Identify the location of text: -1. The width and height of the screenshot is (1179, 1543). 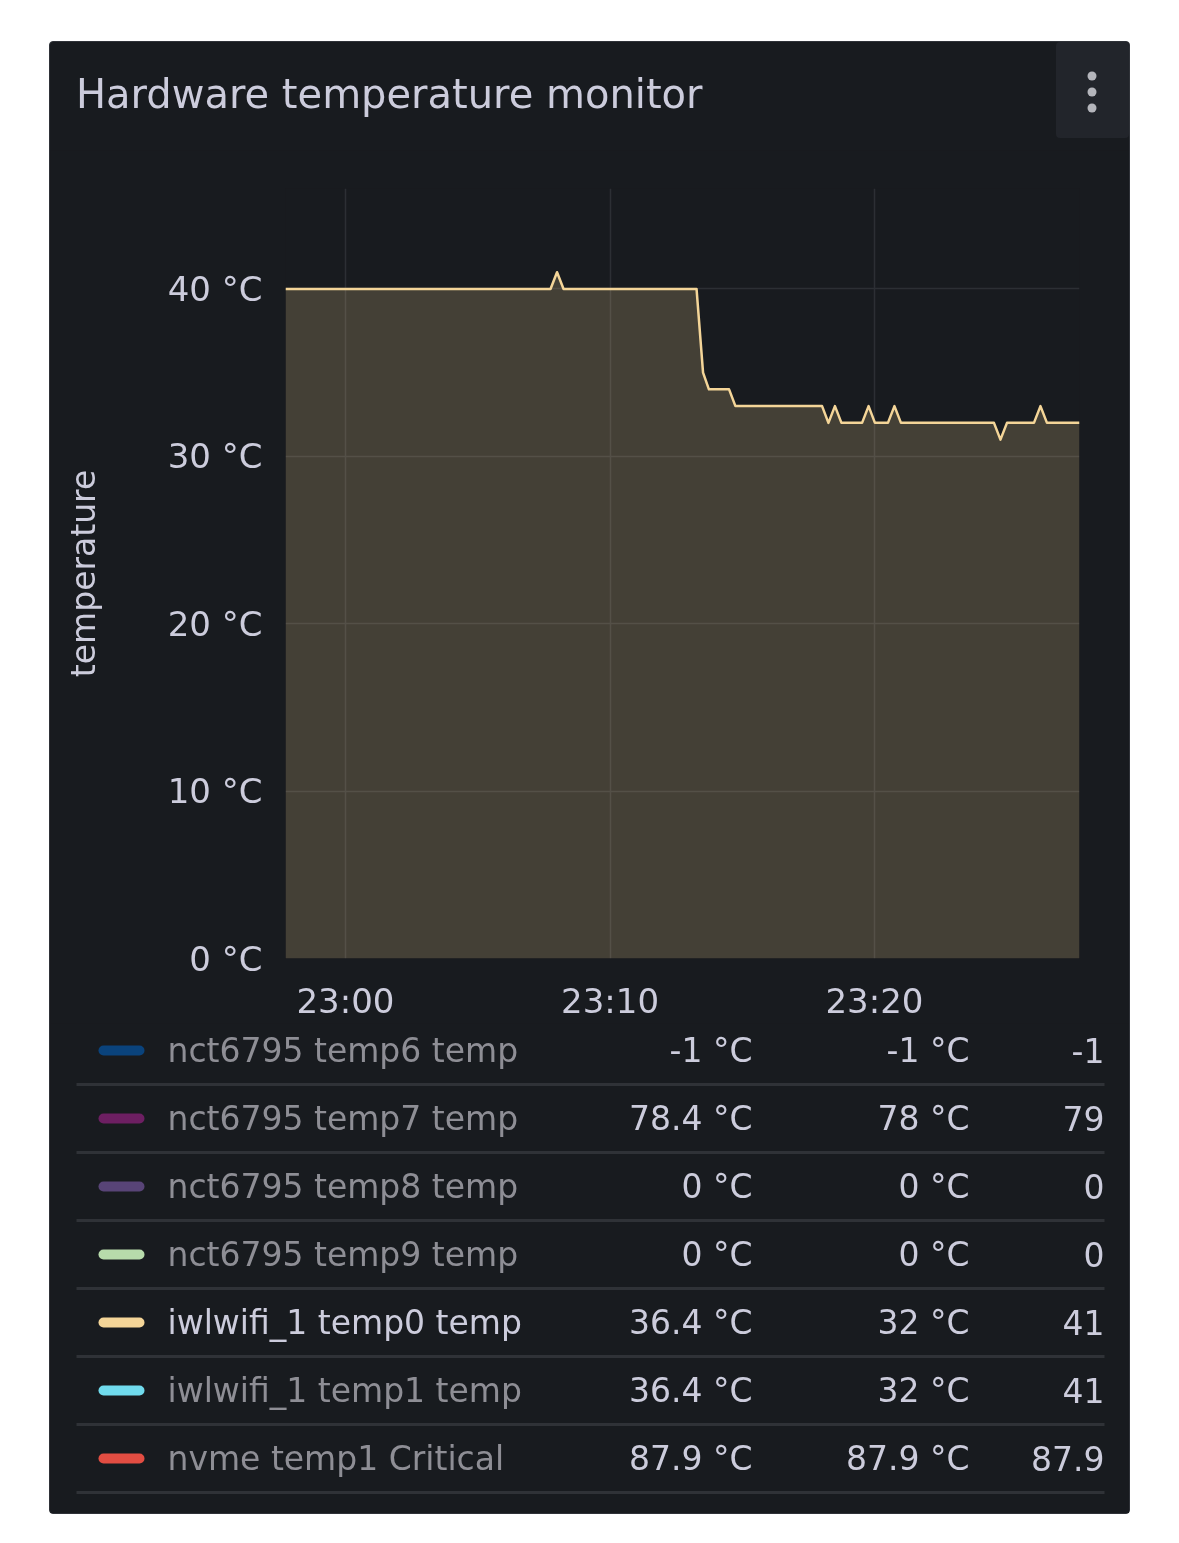
(1088, 1051).